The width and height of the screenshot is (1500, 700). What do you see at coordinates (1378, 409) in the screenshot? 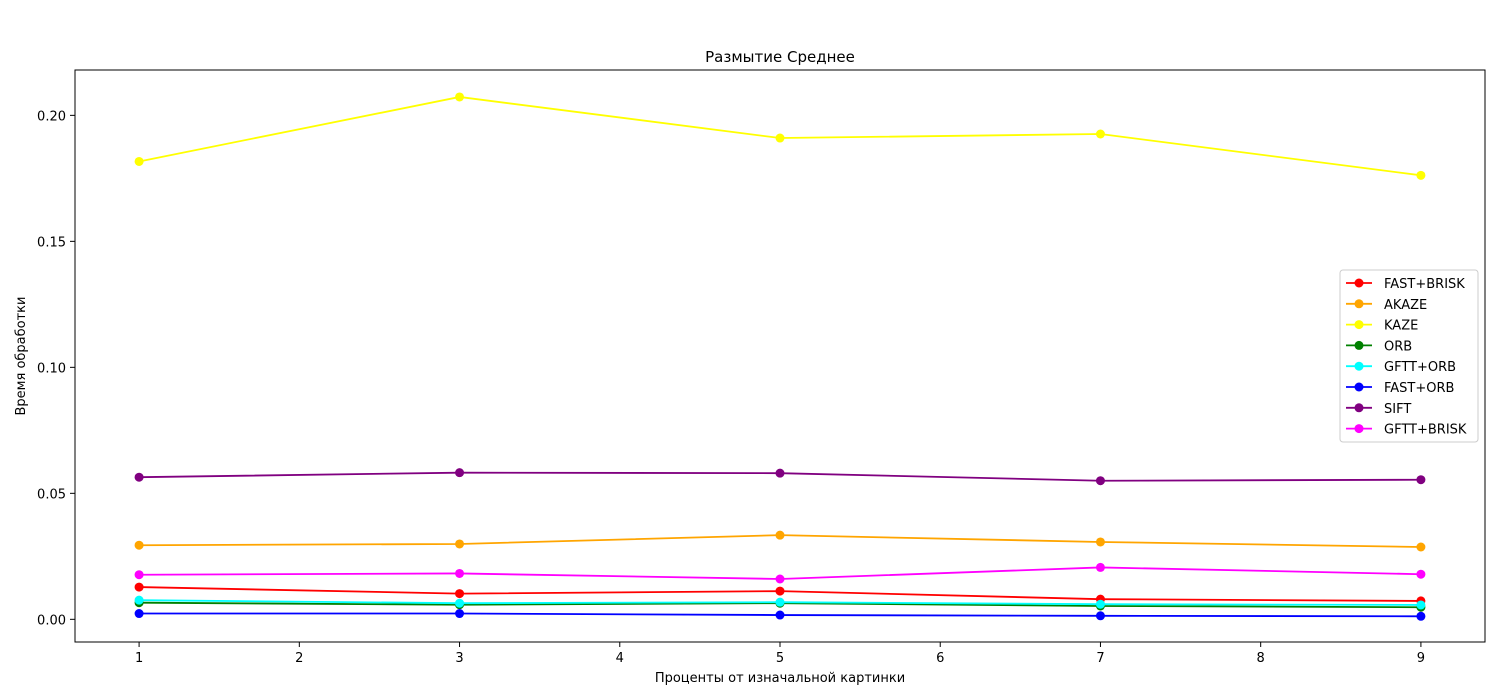
I see `legend-entry: SIFT` at bounding box center [1378, 409].